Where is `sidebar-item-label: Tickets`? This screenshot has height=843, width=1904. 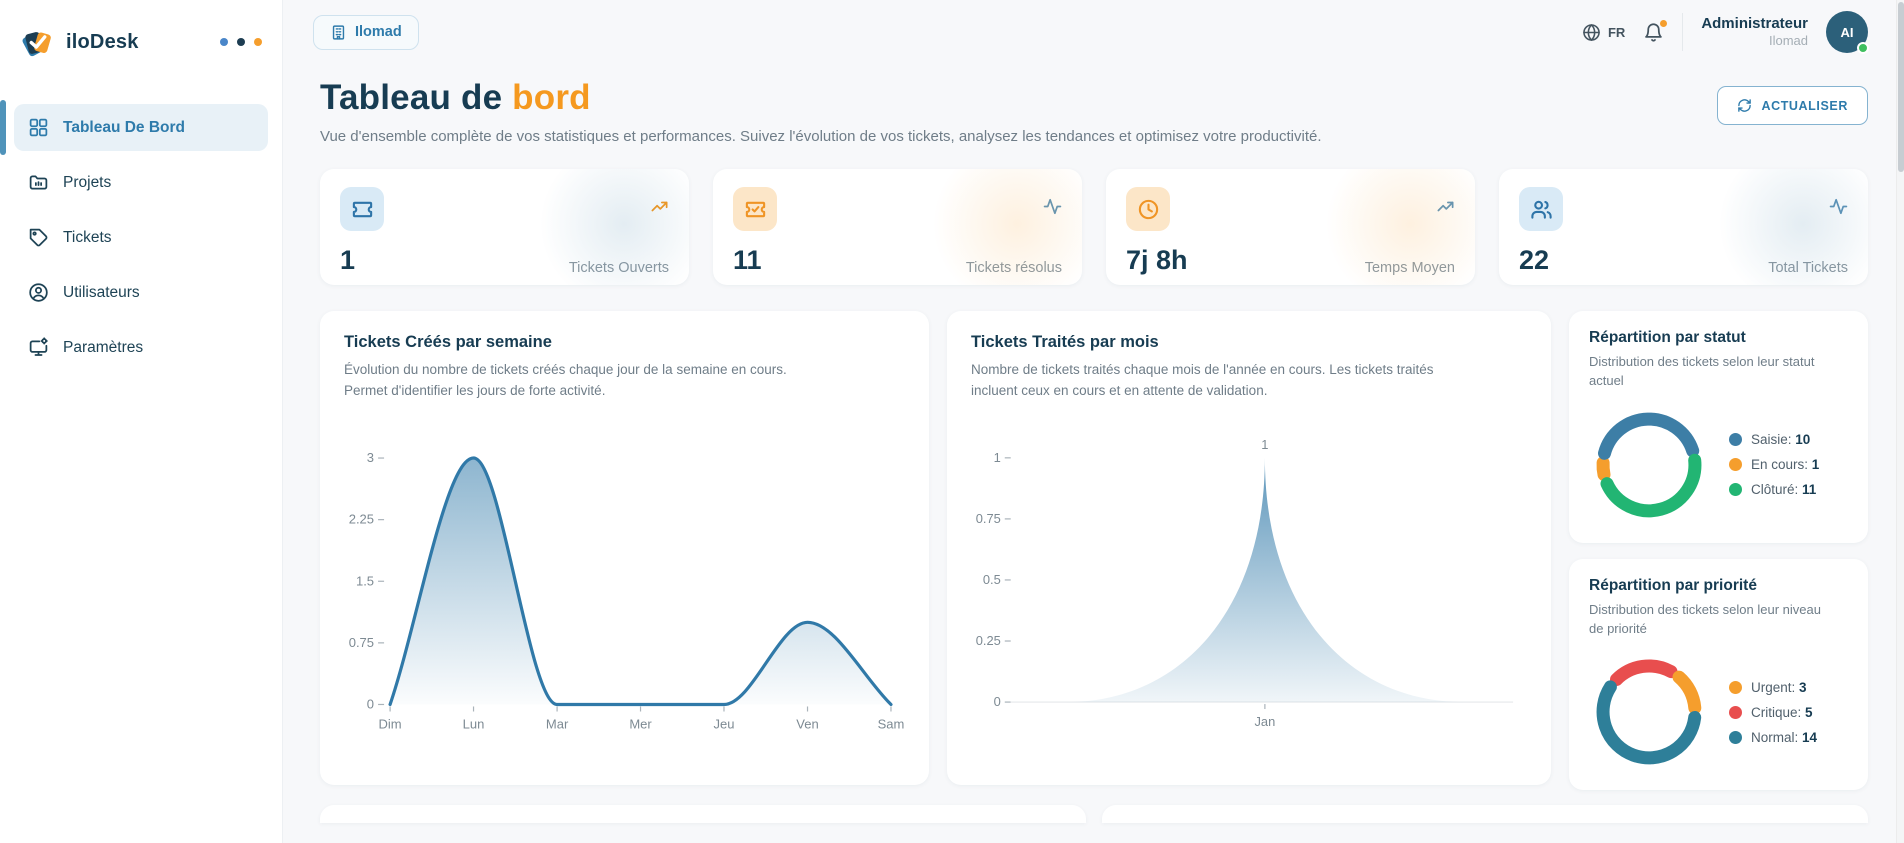 sidebar-item-label: Tickets is located at coordinates (87, 237).